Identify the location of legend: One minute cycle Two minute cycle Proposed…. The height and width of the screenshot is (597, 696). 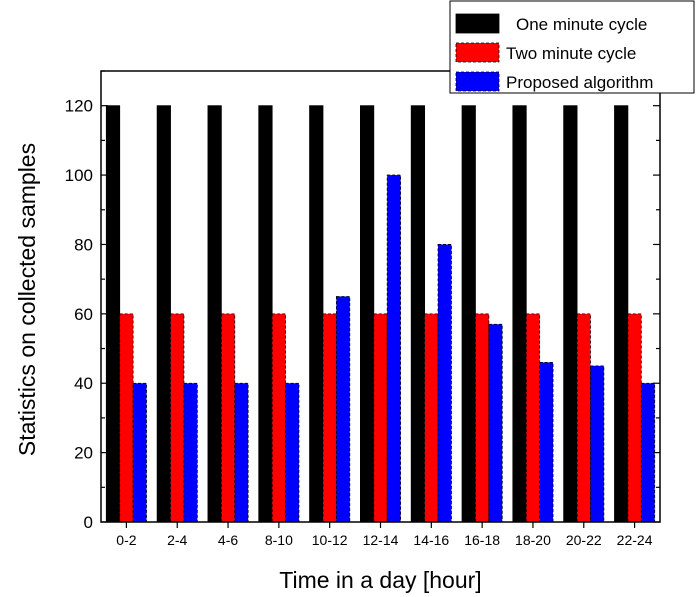
(572, 47).